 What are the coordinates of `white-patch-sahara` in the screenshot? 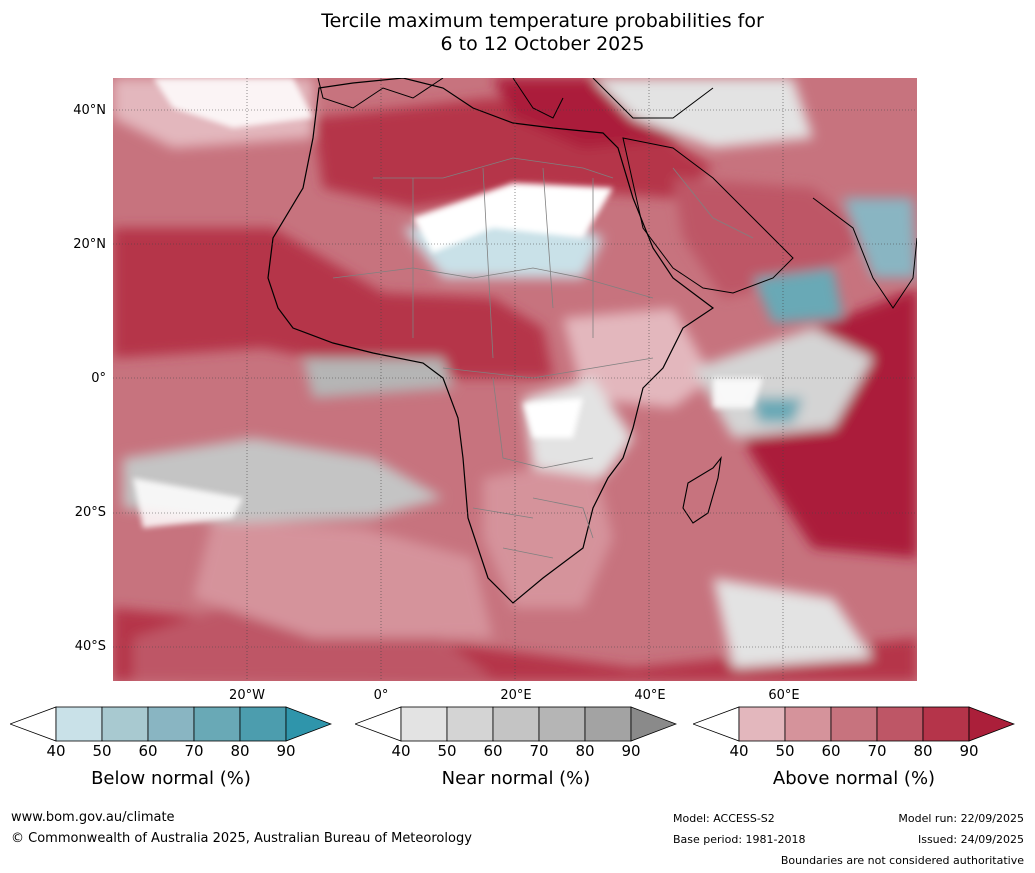 It's located at (513, 218).